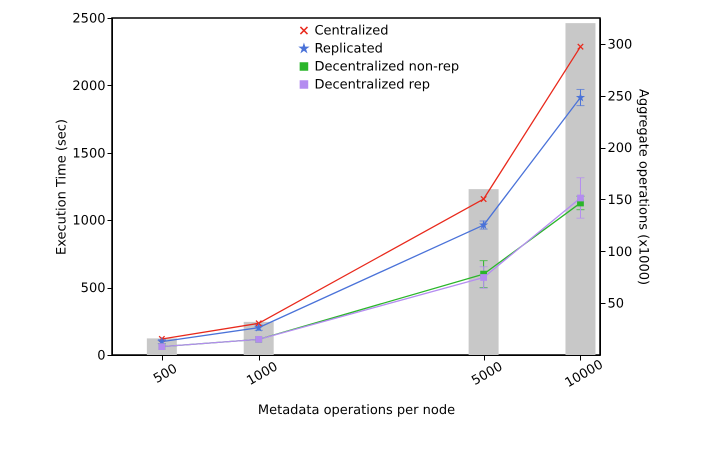 Image resolution: width=721 pixels, height=456 pixels. I want to click on x-tick-label: 500, so click(165, 374).